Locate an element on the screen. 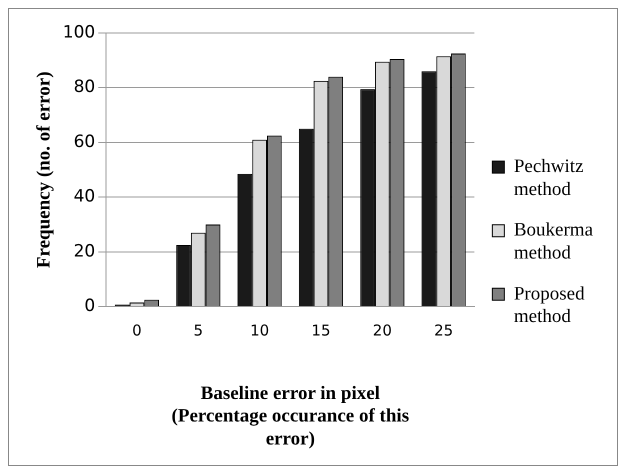 This screenshot has width=628, height=476. x-tick-label: 0 is located at coordinates (137, 330).